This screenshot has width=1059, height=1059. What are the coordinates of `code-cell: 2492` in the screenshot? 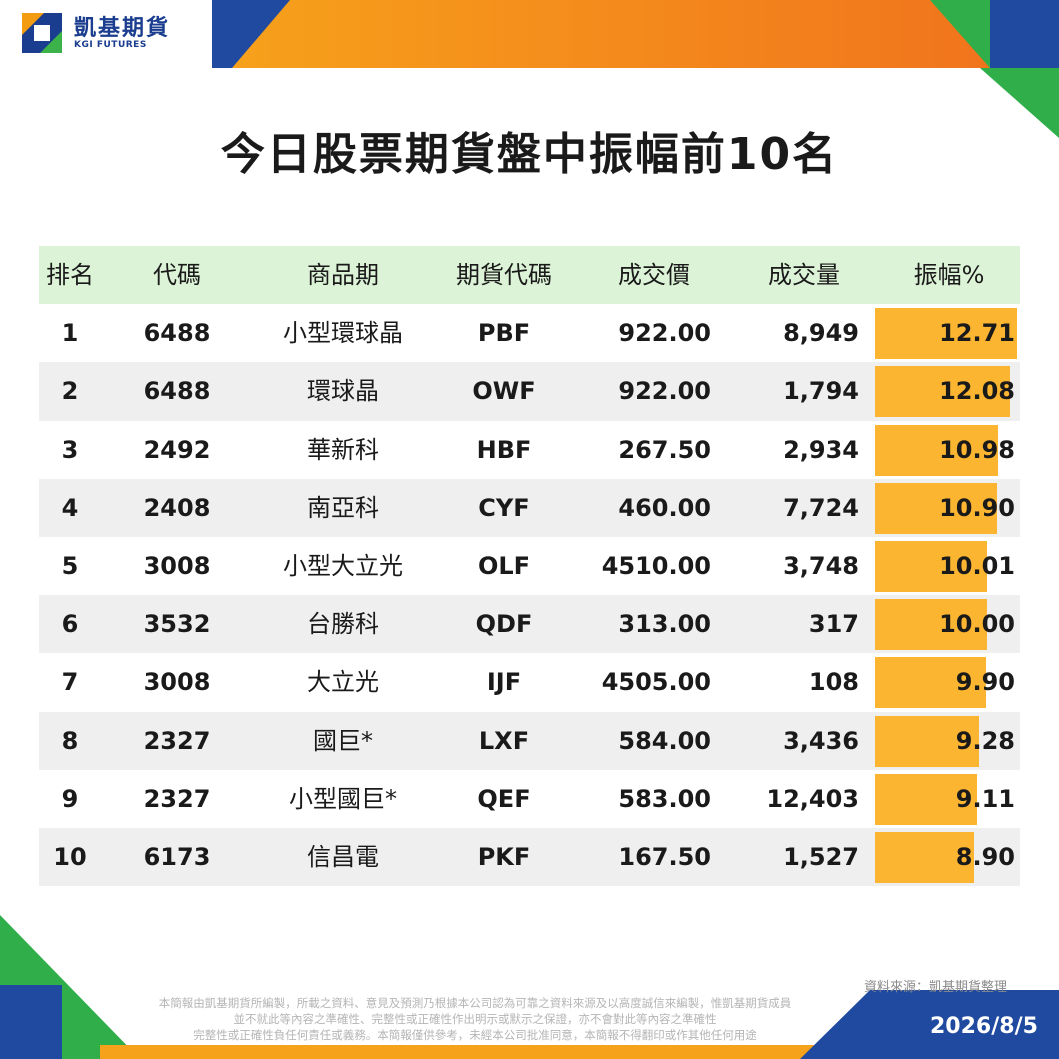 It's located at (177, 449).